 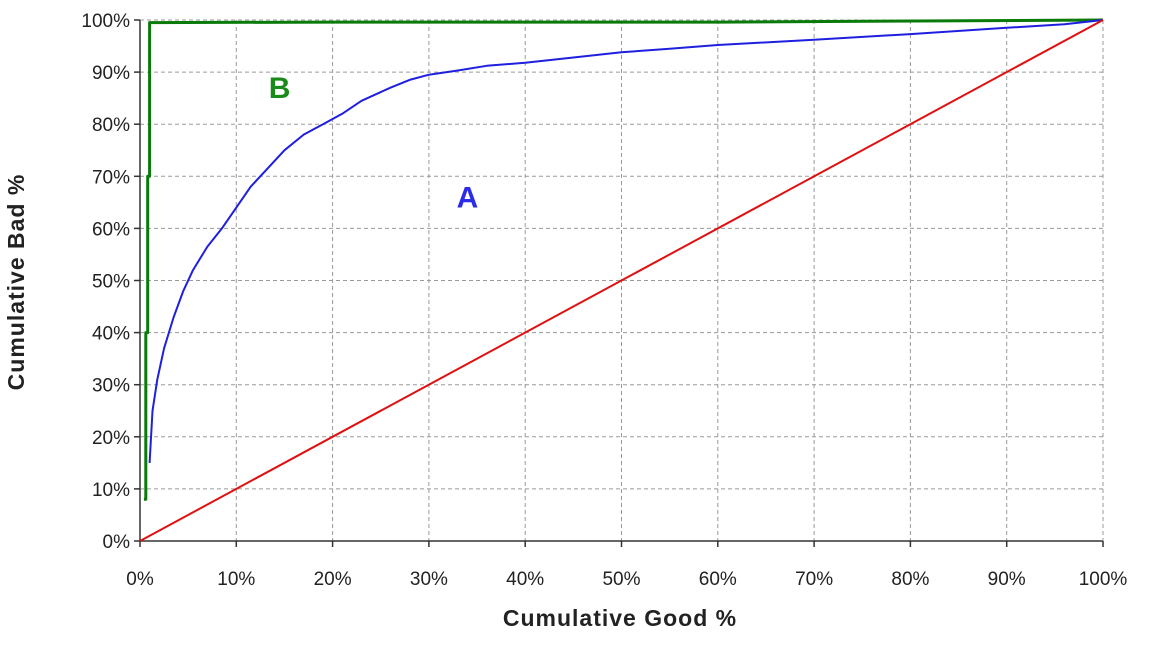 What do you see at coordinates (525, 579) in the screenshot?
I see `x-tick-label: 40%` at bounding box center [525, 579].